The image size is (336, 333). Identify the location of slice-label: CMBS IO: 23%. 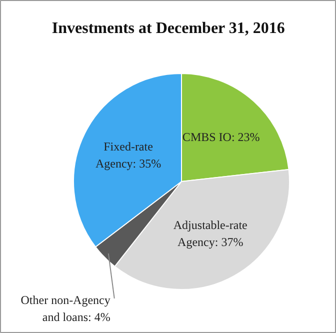
(221, 137).